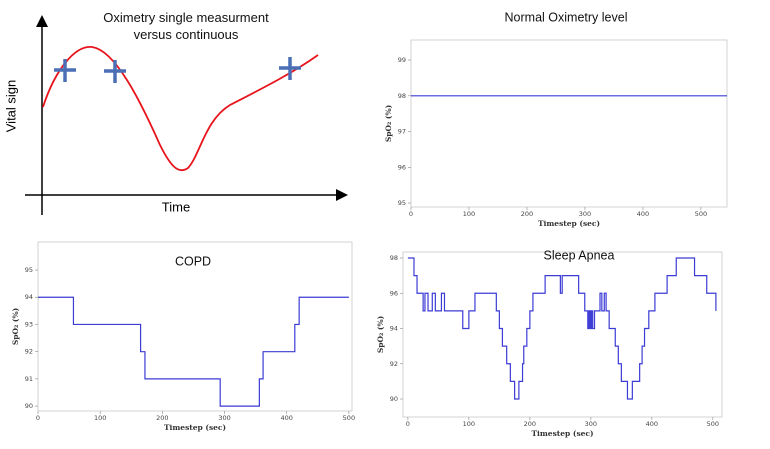 This screenshot has width=770, height=449. Describe the element at coordinates (193, 261) in the screenshot. I see `chart-title: COPD` at that location.